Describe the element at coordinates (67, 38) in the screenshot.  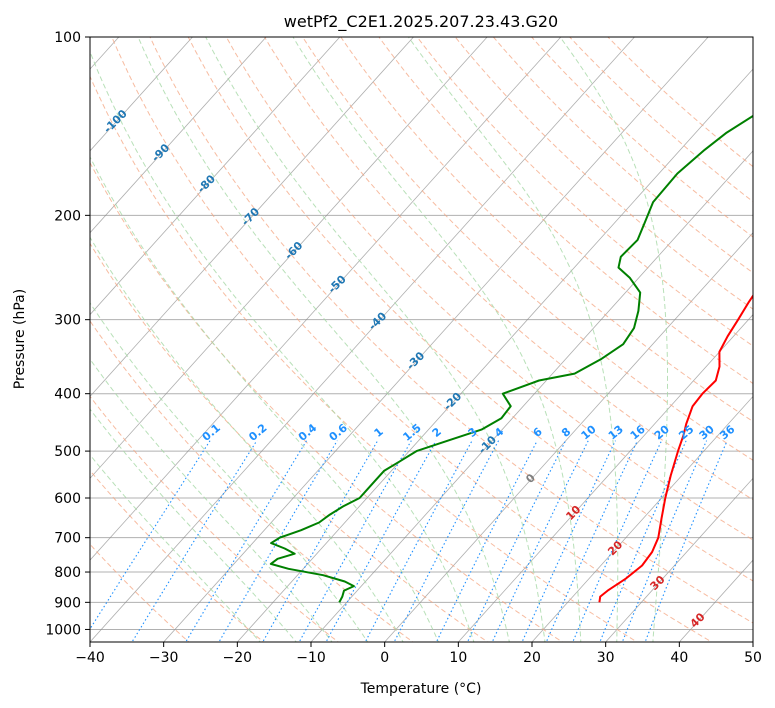
I see `y-tick-label: 100` at that location.